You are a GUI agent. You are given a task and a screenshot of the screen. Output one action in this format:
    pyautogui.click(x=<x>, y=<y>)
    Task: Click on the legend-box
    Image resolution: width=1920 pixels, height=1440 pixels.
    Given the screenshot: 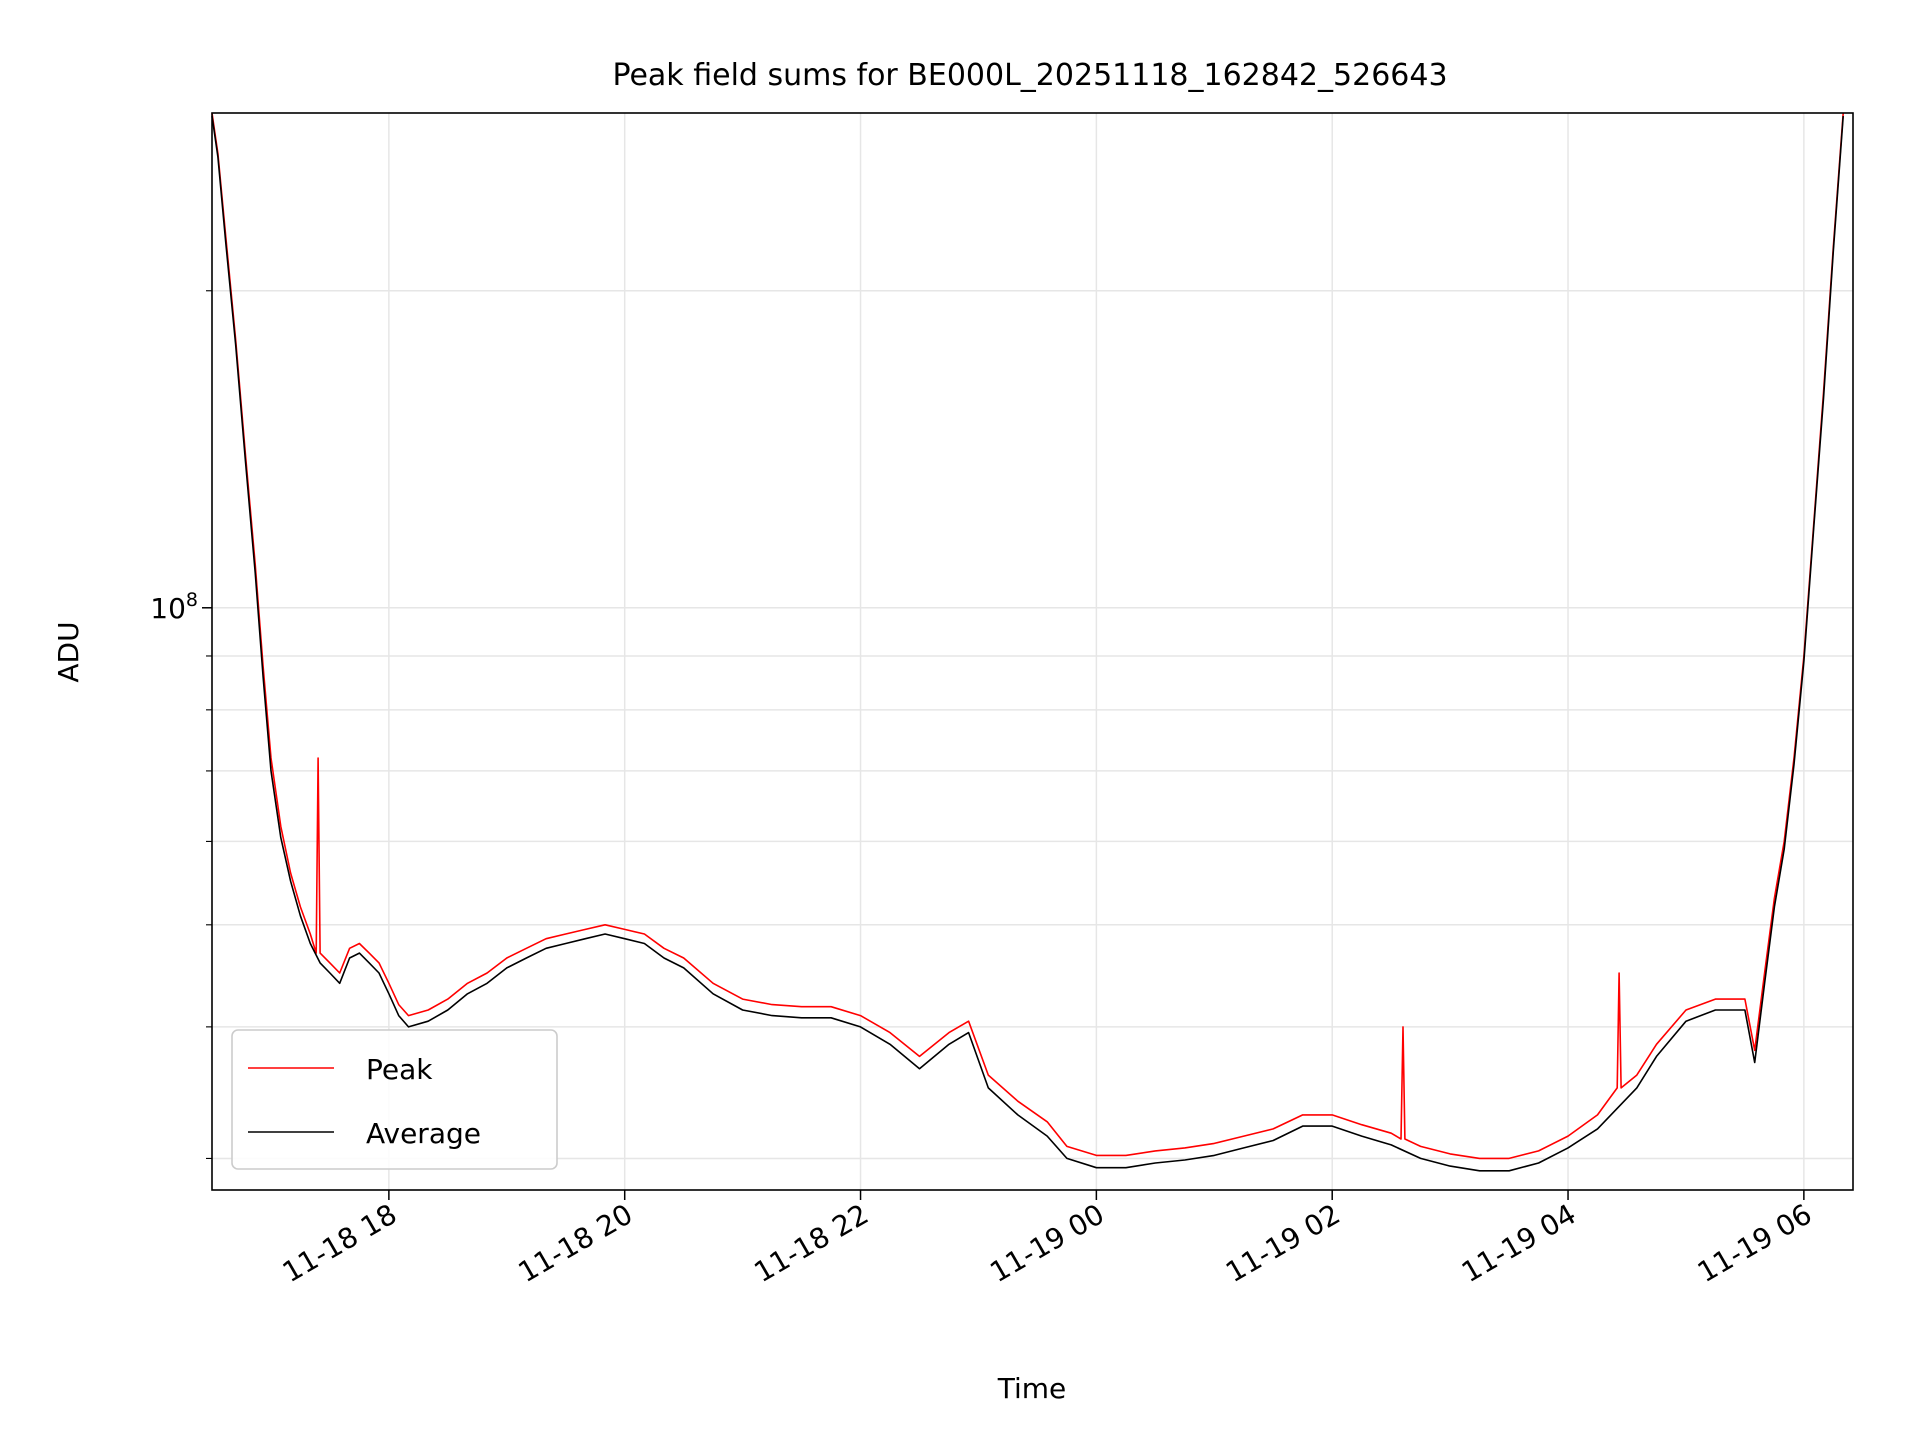 What is the action you would take?
    pyautogui.click(x=394, y=1099)
    